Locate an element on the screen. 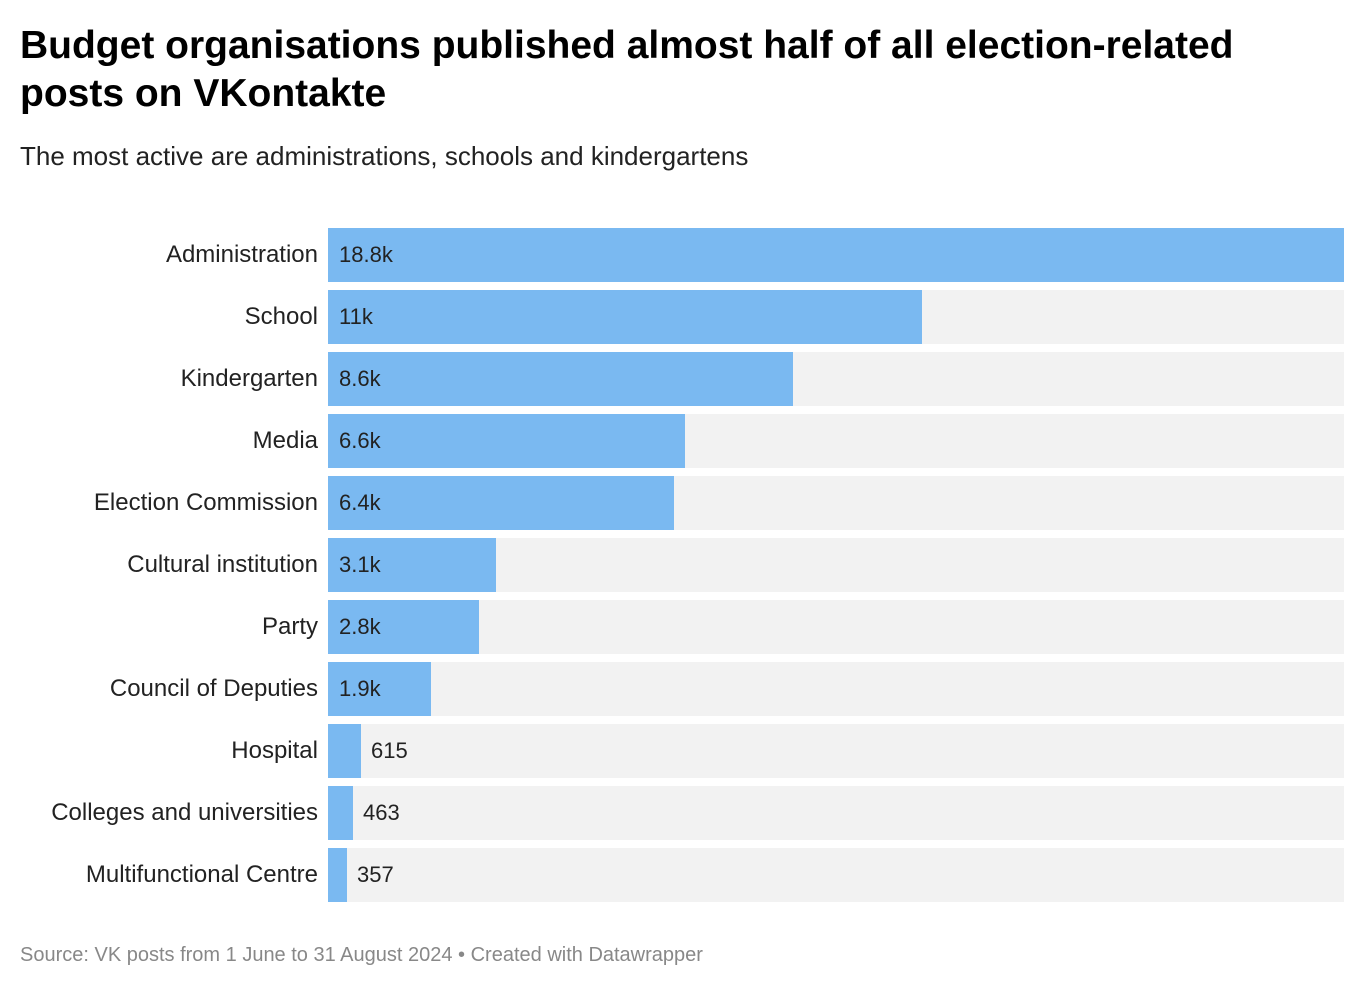 The height and width of the screenshot is (988, 1366). category-label: Council of Deputies is located at coordinates (213, 688).